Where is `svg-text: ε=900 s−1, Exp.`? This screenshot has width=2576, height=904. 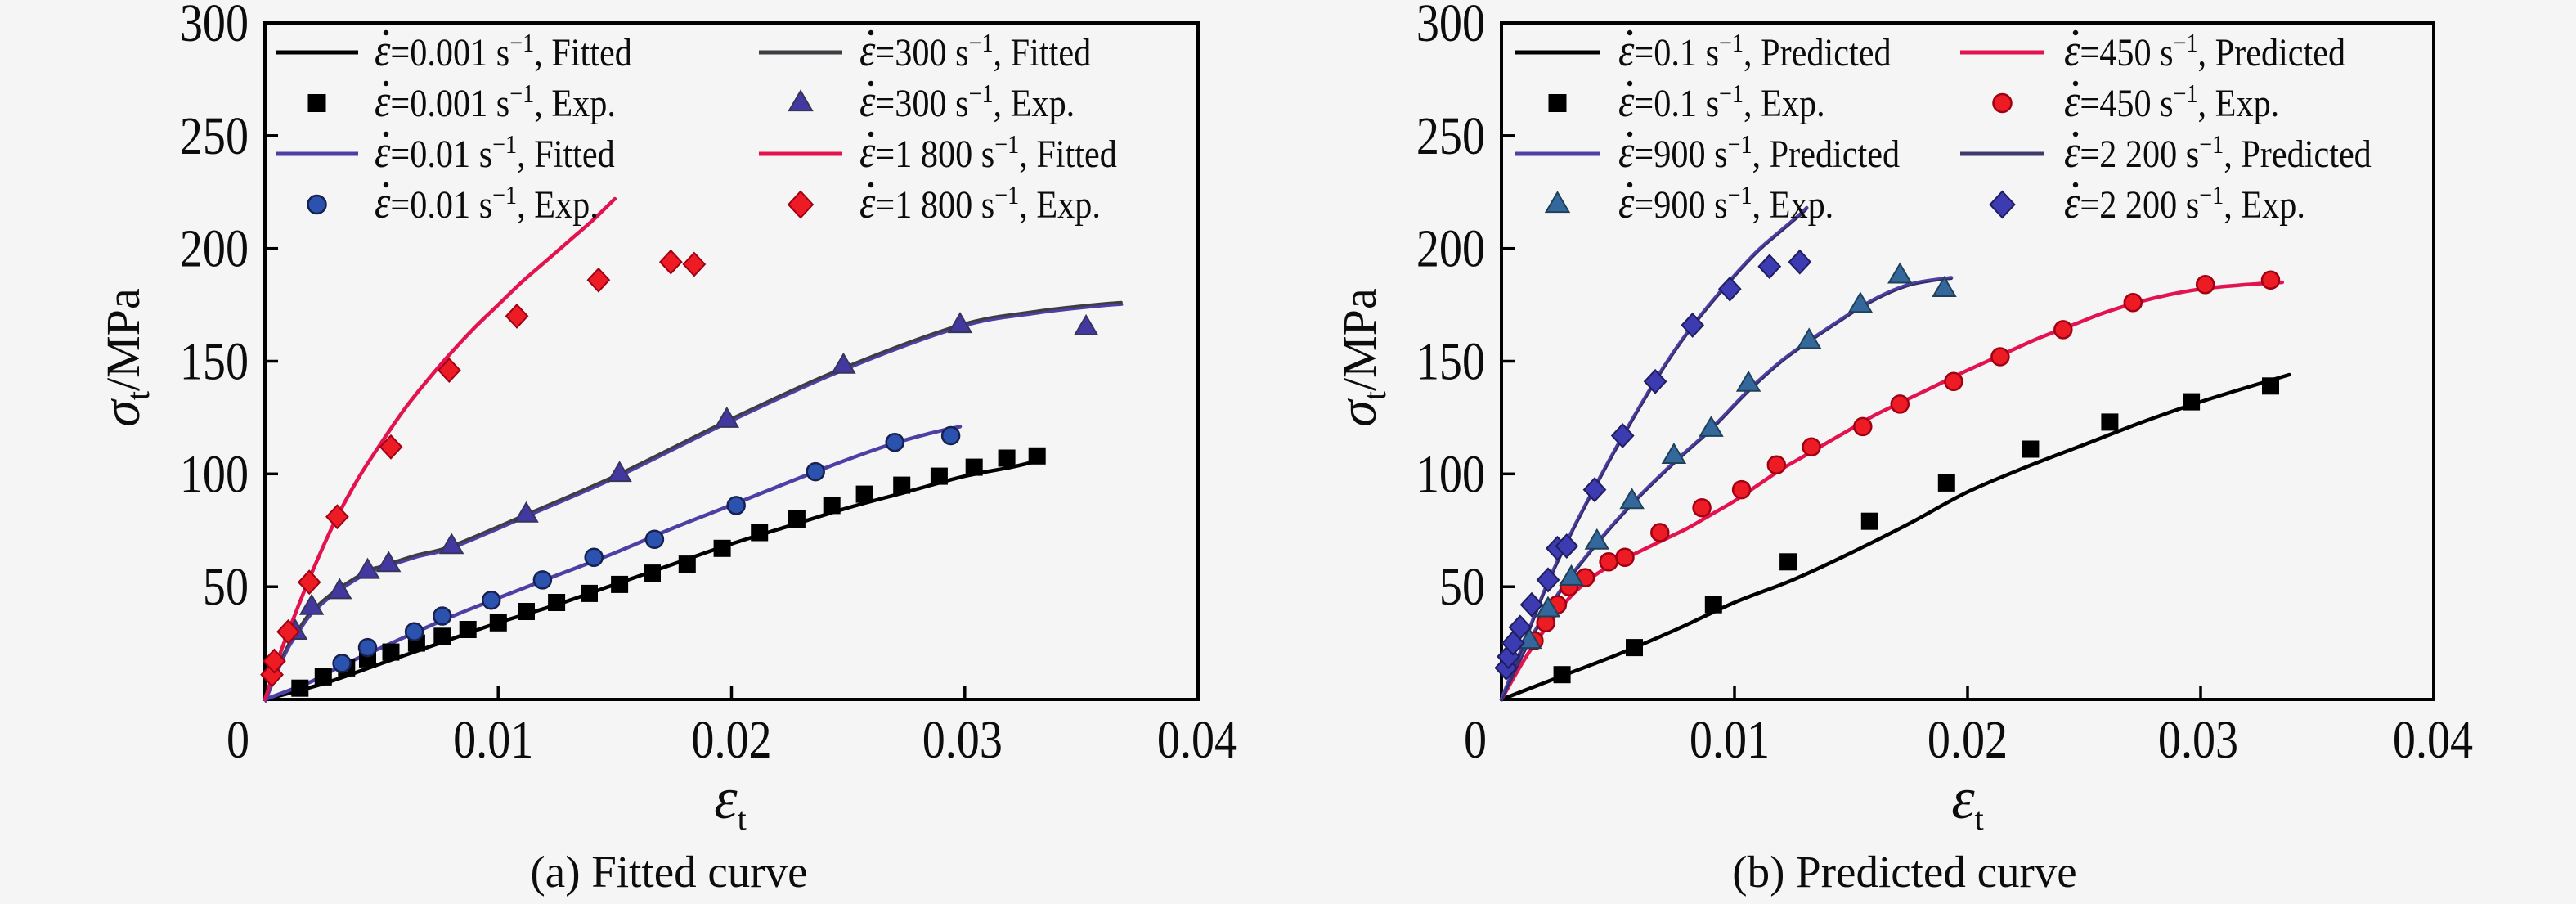
svg-text: ε=900 s−1, Exp. is located at coordinates (1725, 203).